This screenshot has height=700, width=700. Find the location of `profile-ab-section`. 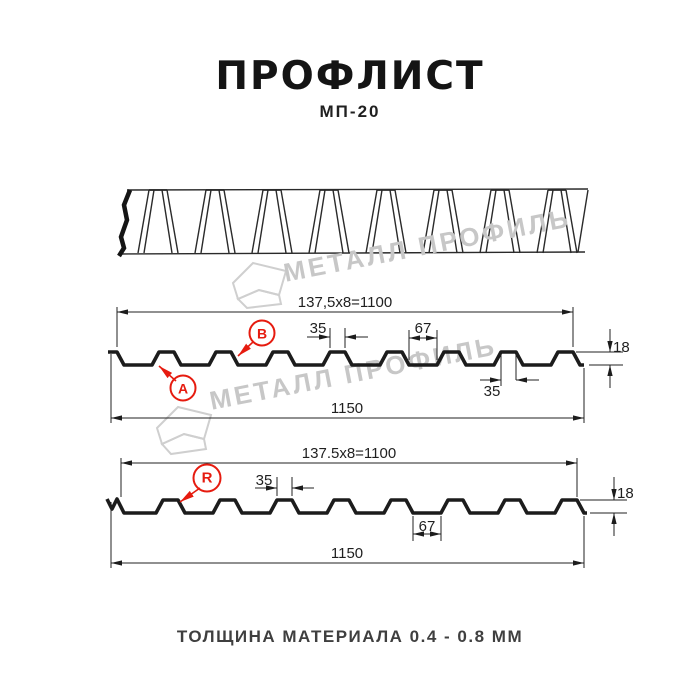

profile-ab-section is located at coordinates (365, 365).